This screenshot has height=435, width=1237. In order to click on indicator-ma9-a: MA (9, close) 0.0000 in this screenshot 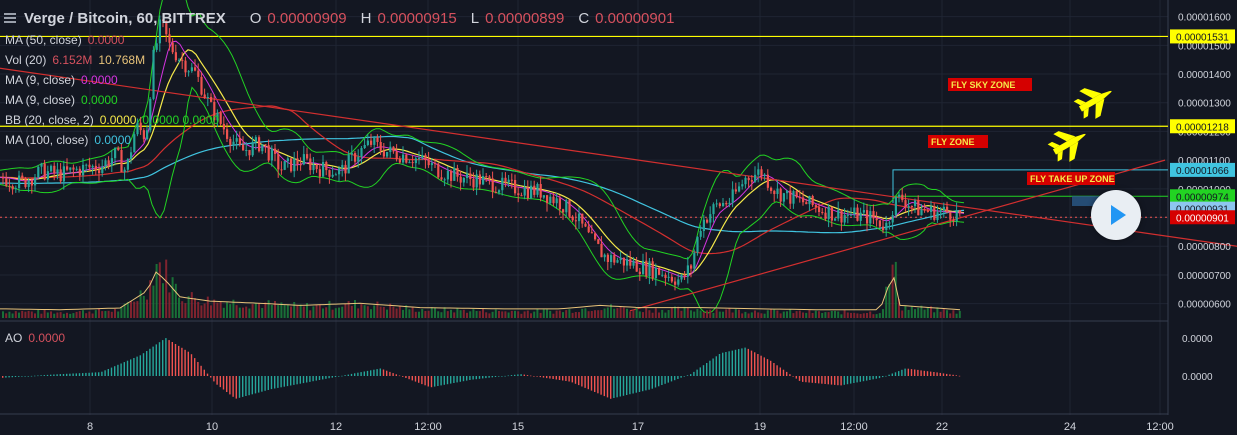, I will do `click(61, 80)`.